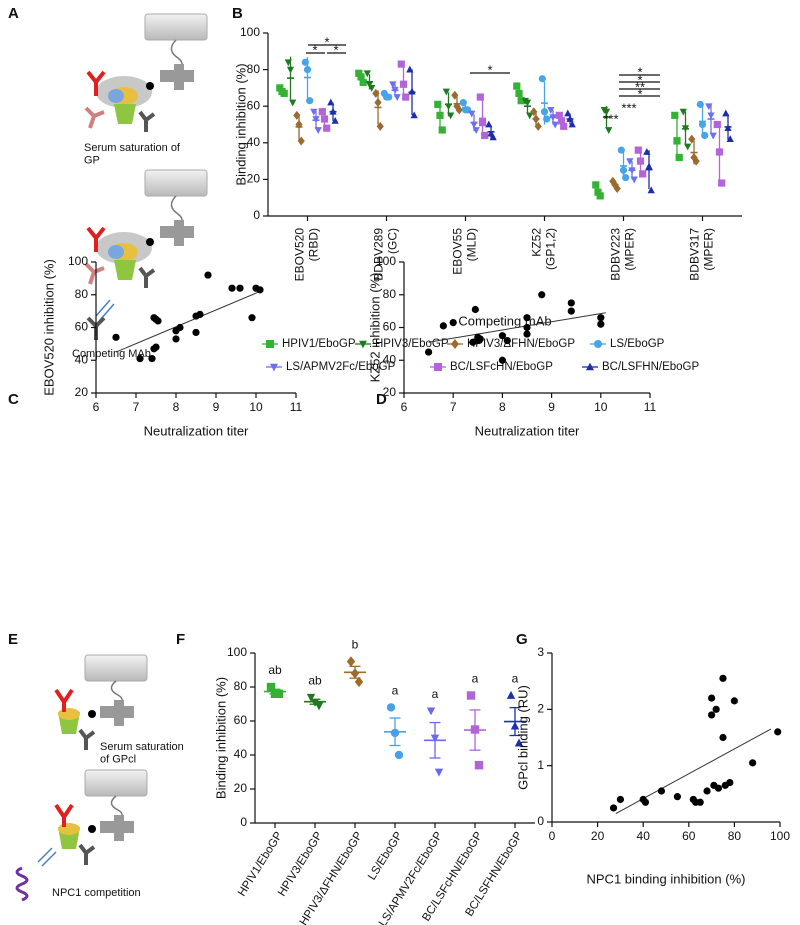  I want to click on diagram-label: Competing MAb, so click(111, 354).